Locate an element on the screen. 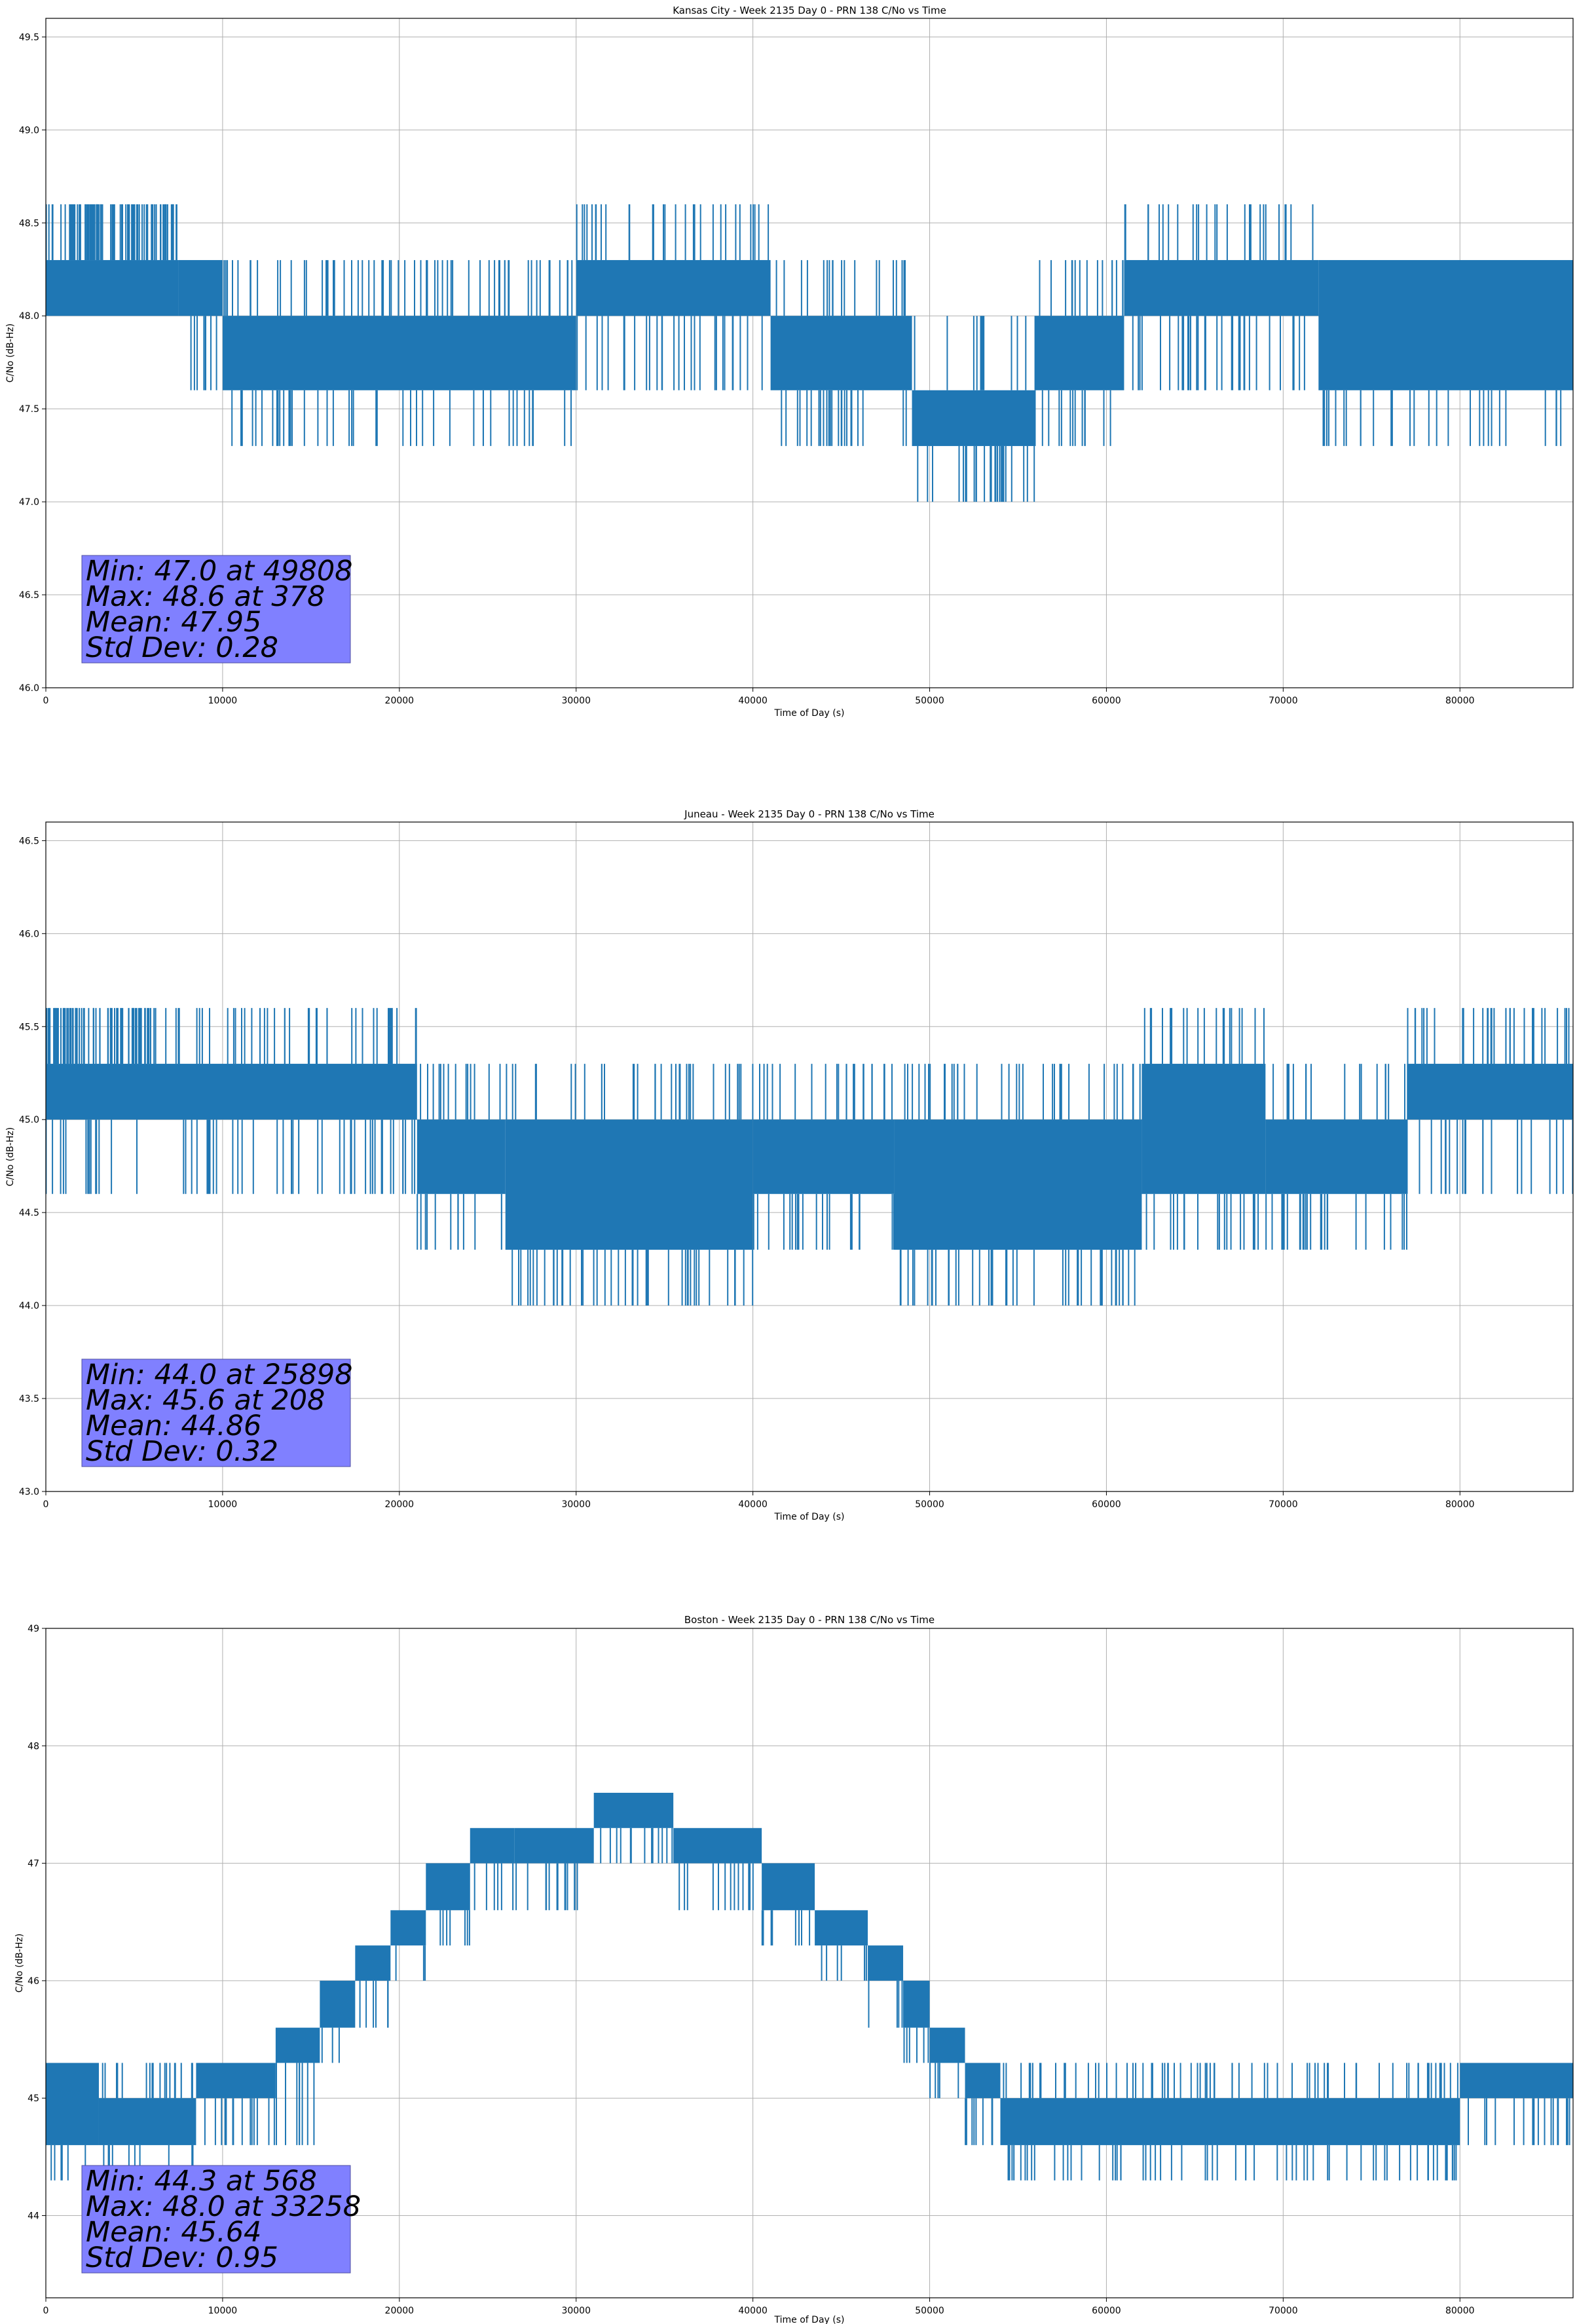 The height and width of the screenshot is (2324, 1577). y-tick-label: 45.5 is located at coordinates (29, 1027).